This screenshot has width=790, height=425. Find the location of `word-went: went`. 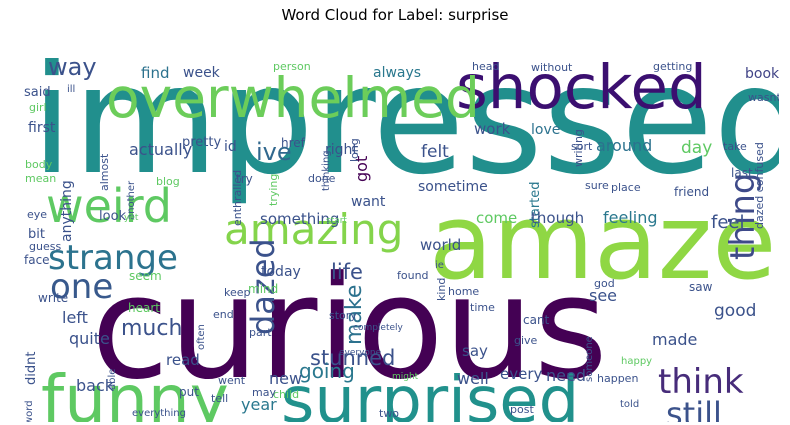

word-went: went is located at coordinates (232, 380).